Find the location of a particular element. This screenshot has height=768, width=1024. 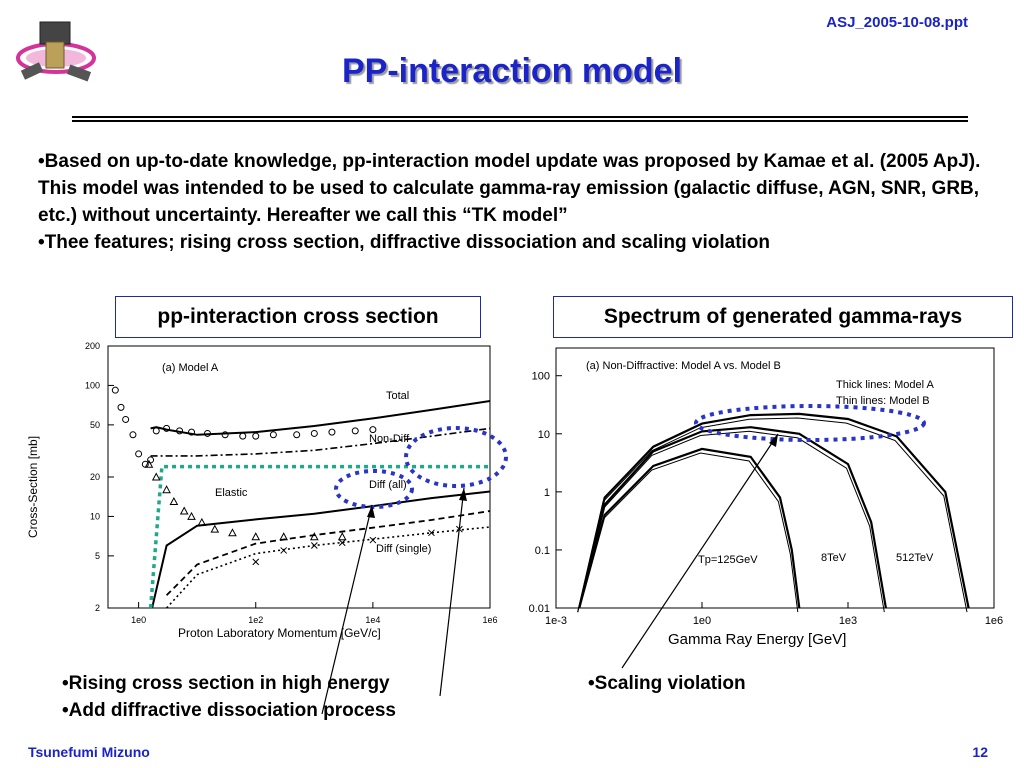

panel-label: (a) Model A is located at coordinates (190, 368).